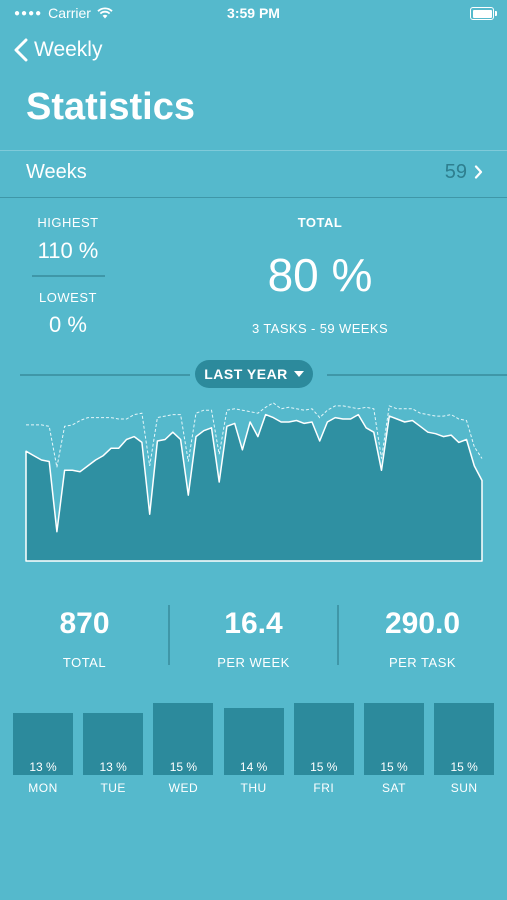 The width and height of the screenshot is (507, 900). What do you see at coordinates (84, 623) in the screenshot?
I see `total-count-value: 870` at bounding box center [84, 623].